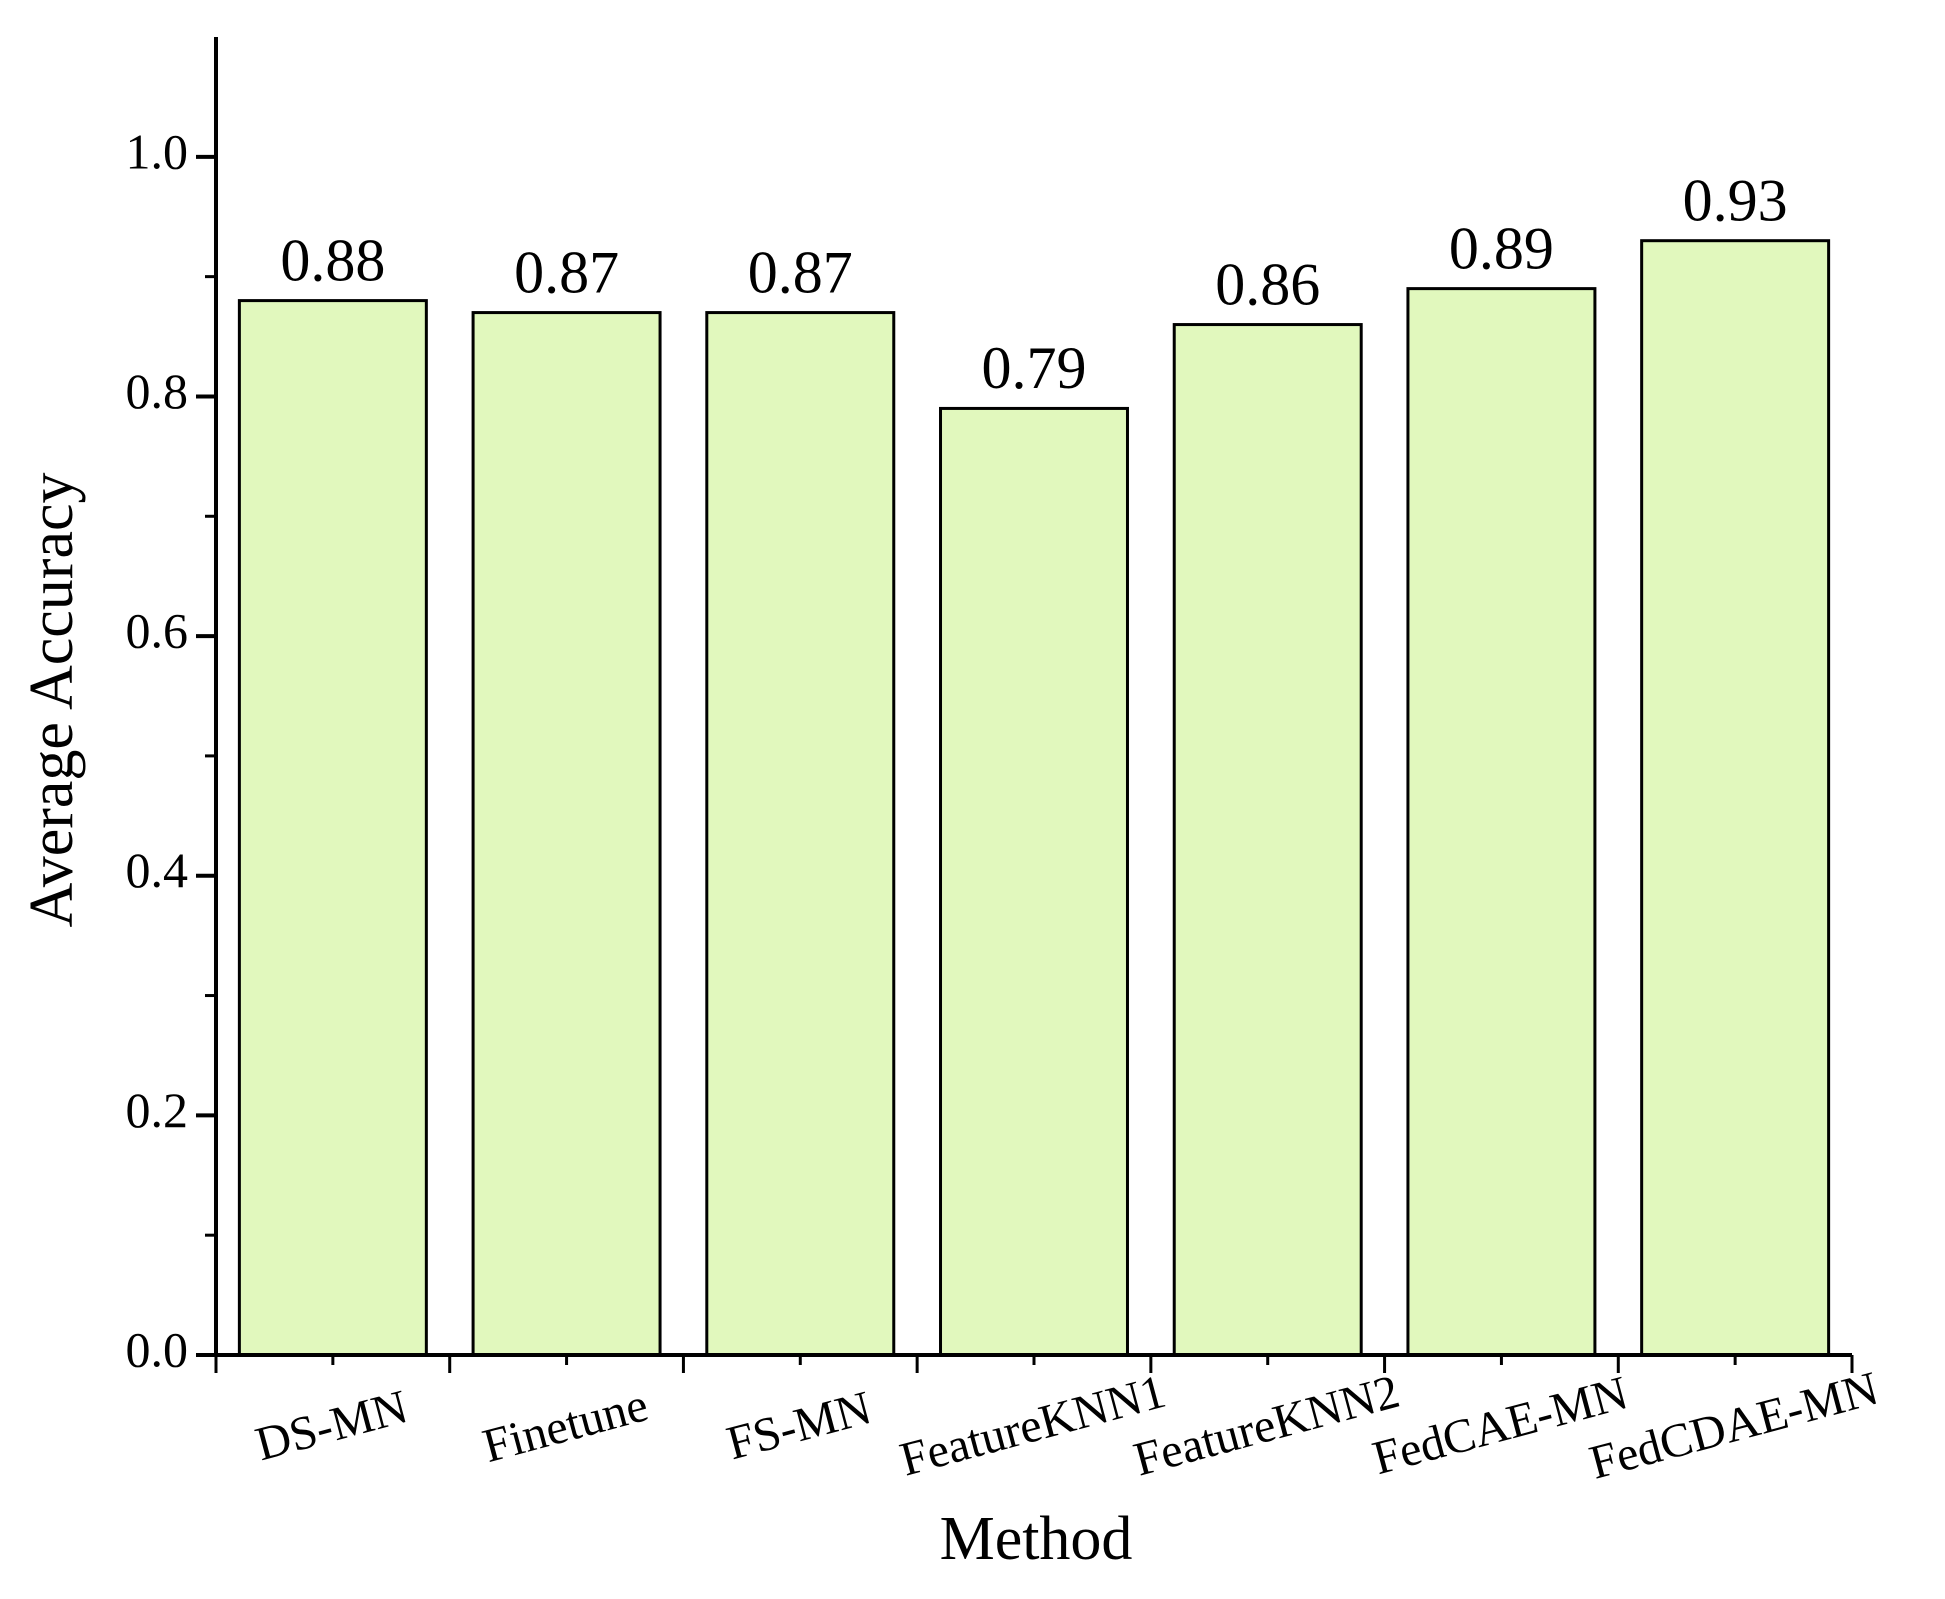  I want to click on data-label: 0.86, so click(1267, 284).